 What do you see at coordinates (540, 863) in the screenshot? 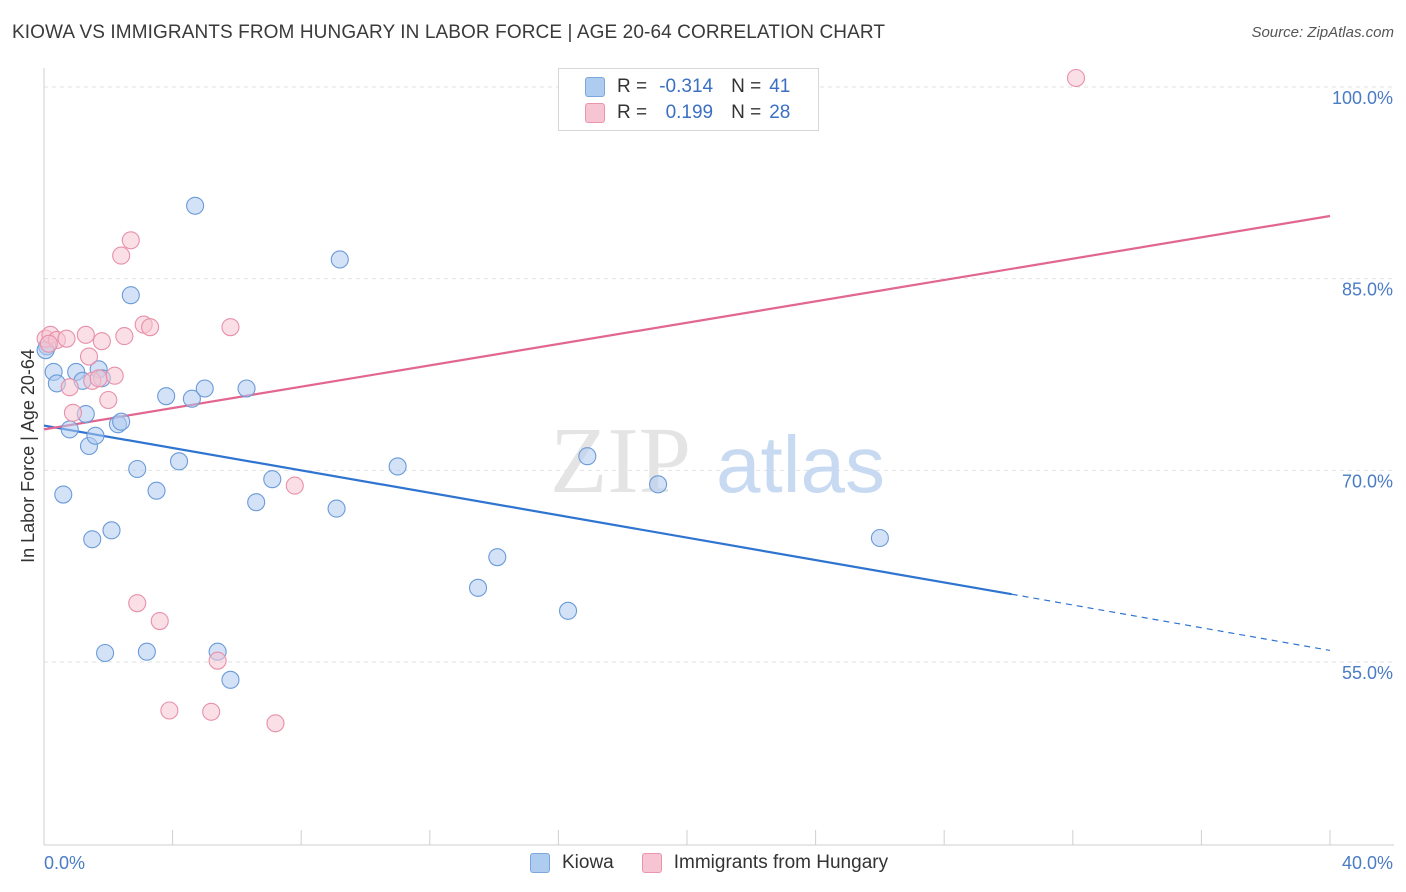
I see `series-swatch-kiowa` at bounding box center [540, 863].